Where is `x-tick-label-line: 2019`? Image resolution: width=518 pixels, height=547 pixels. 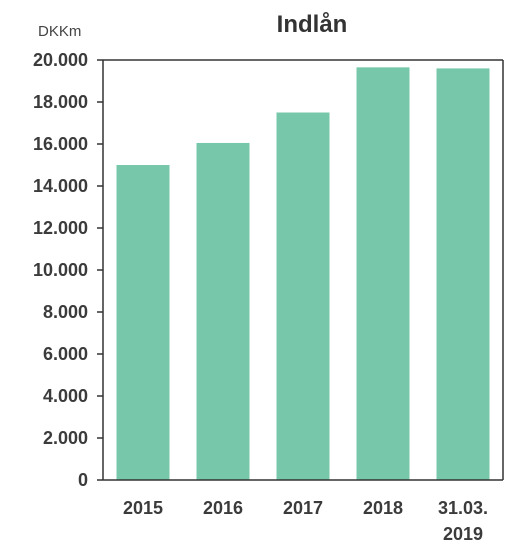 x-tick-label-line: 2019 is located at coordinates (463, 534).